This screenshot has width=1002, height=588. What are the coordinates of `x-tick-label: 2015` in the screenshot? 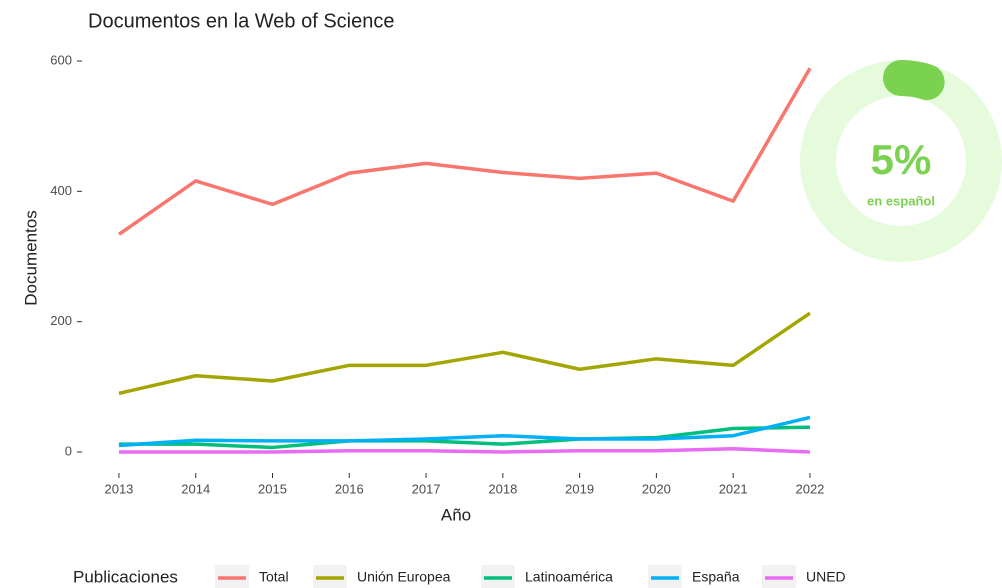 It's located at (272, 488).